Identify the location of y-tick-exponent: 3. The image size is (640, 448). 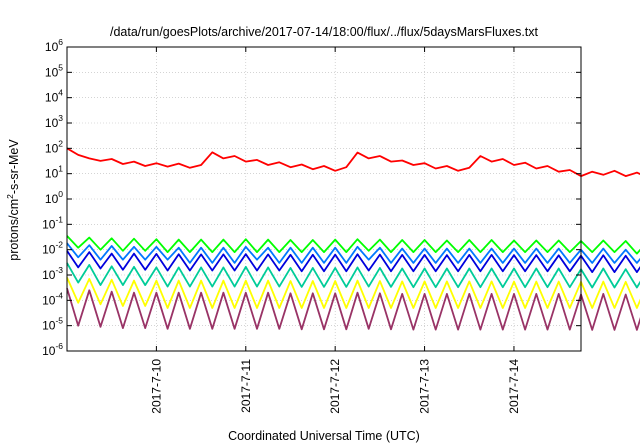
(60, 118).